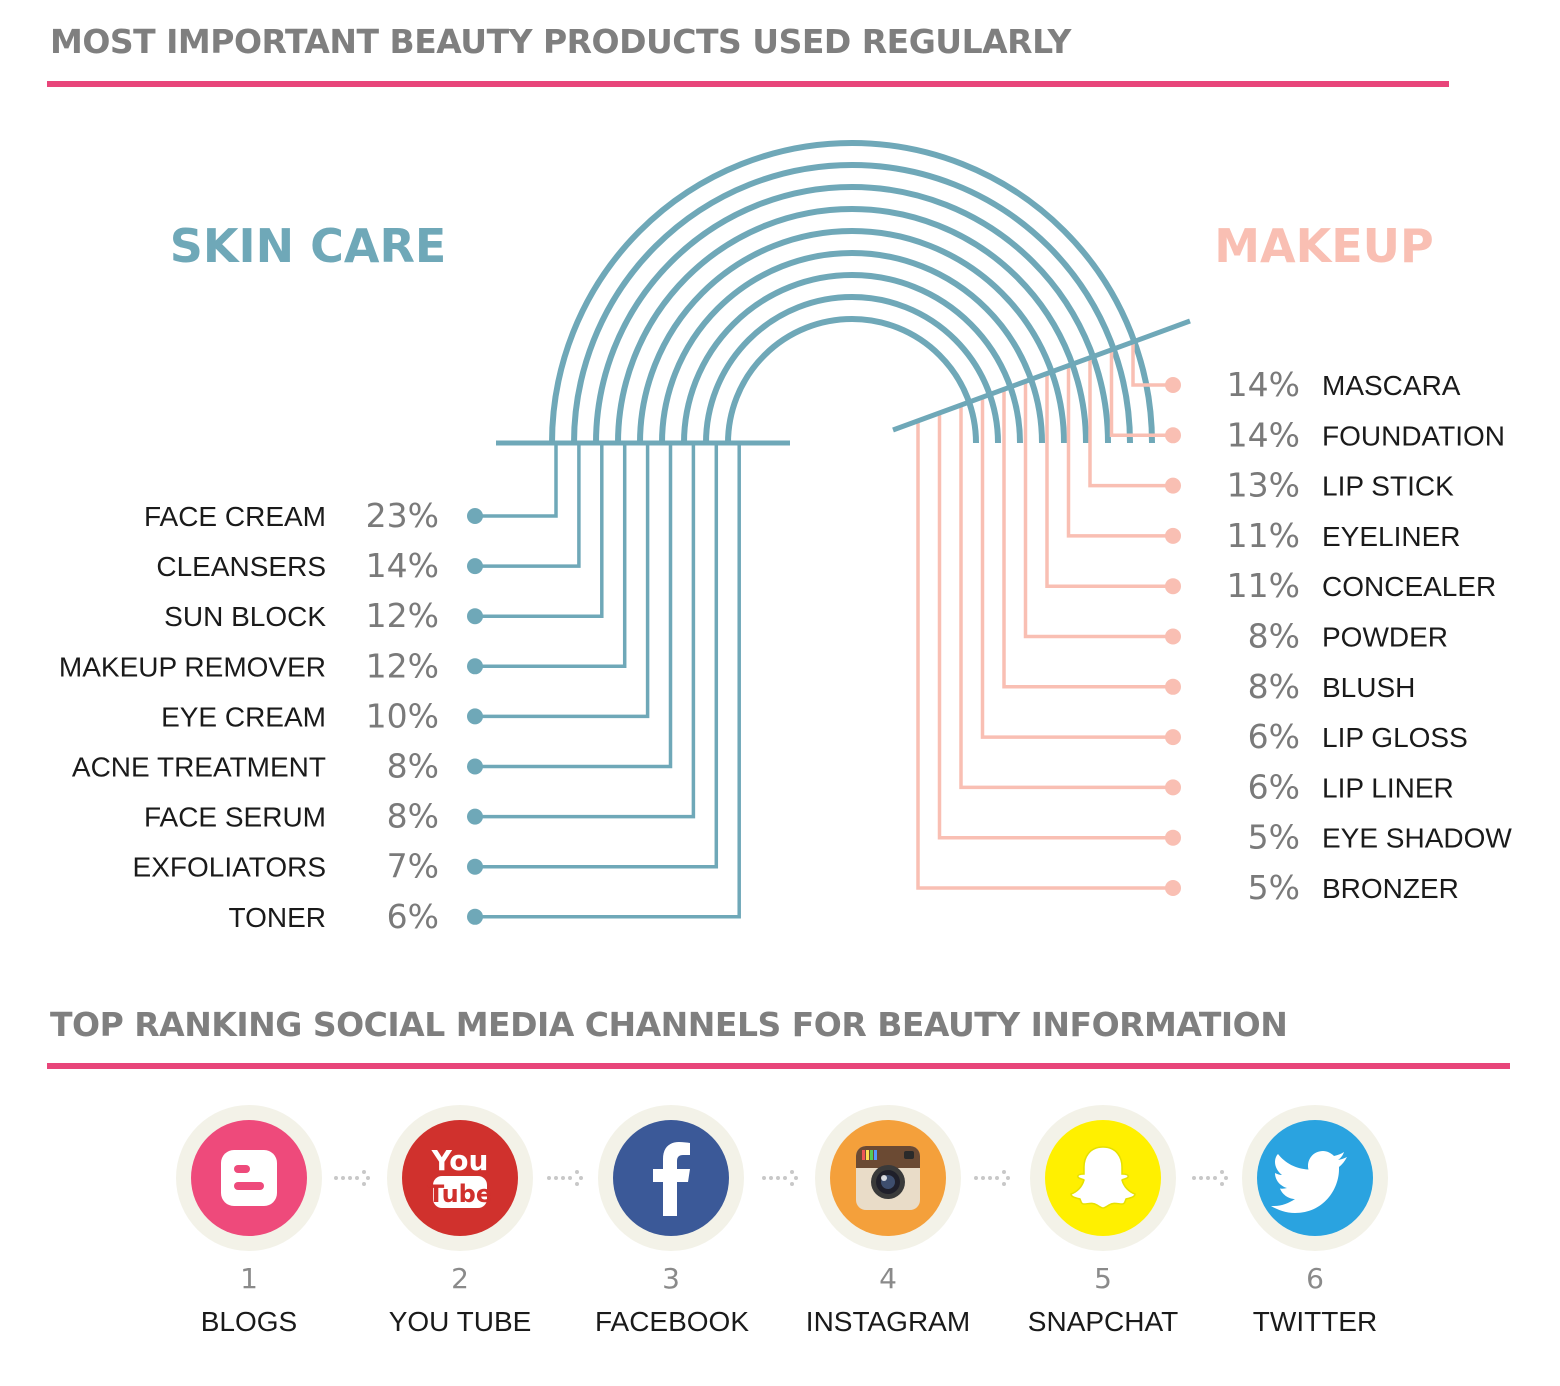  I want to click on skin-care-category-label: SUN BLOCK, so click(245, 616).